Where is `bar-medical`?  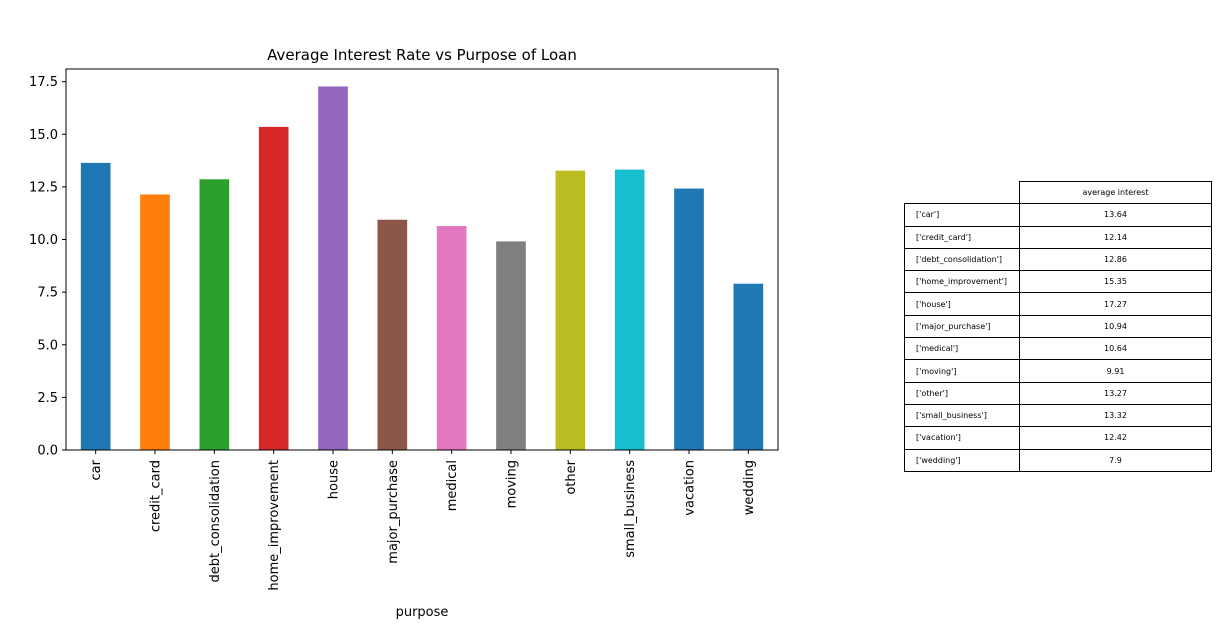 bar-medical is located at coordinates (451, 338).